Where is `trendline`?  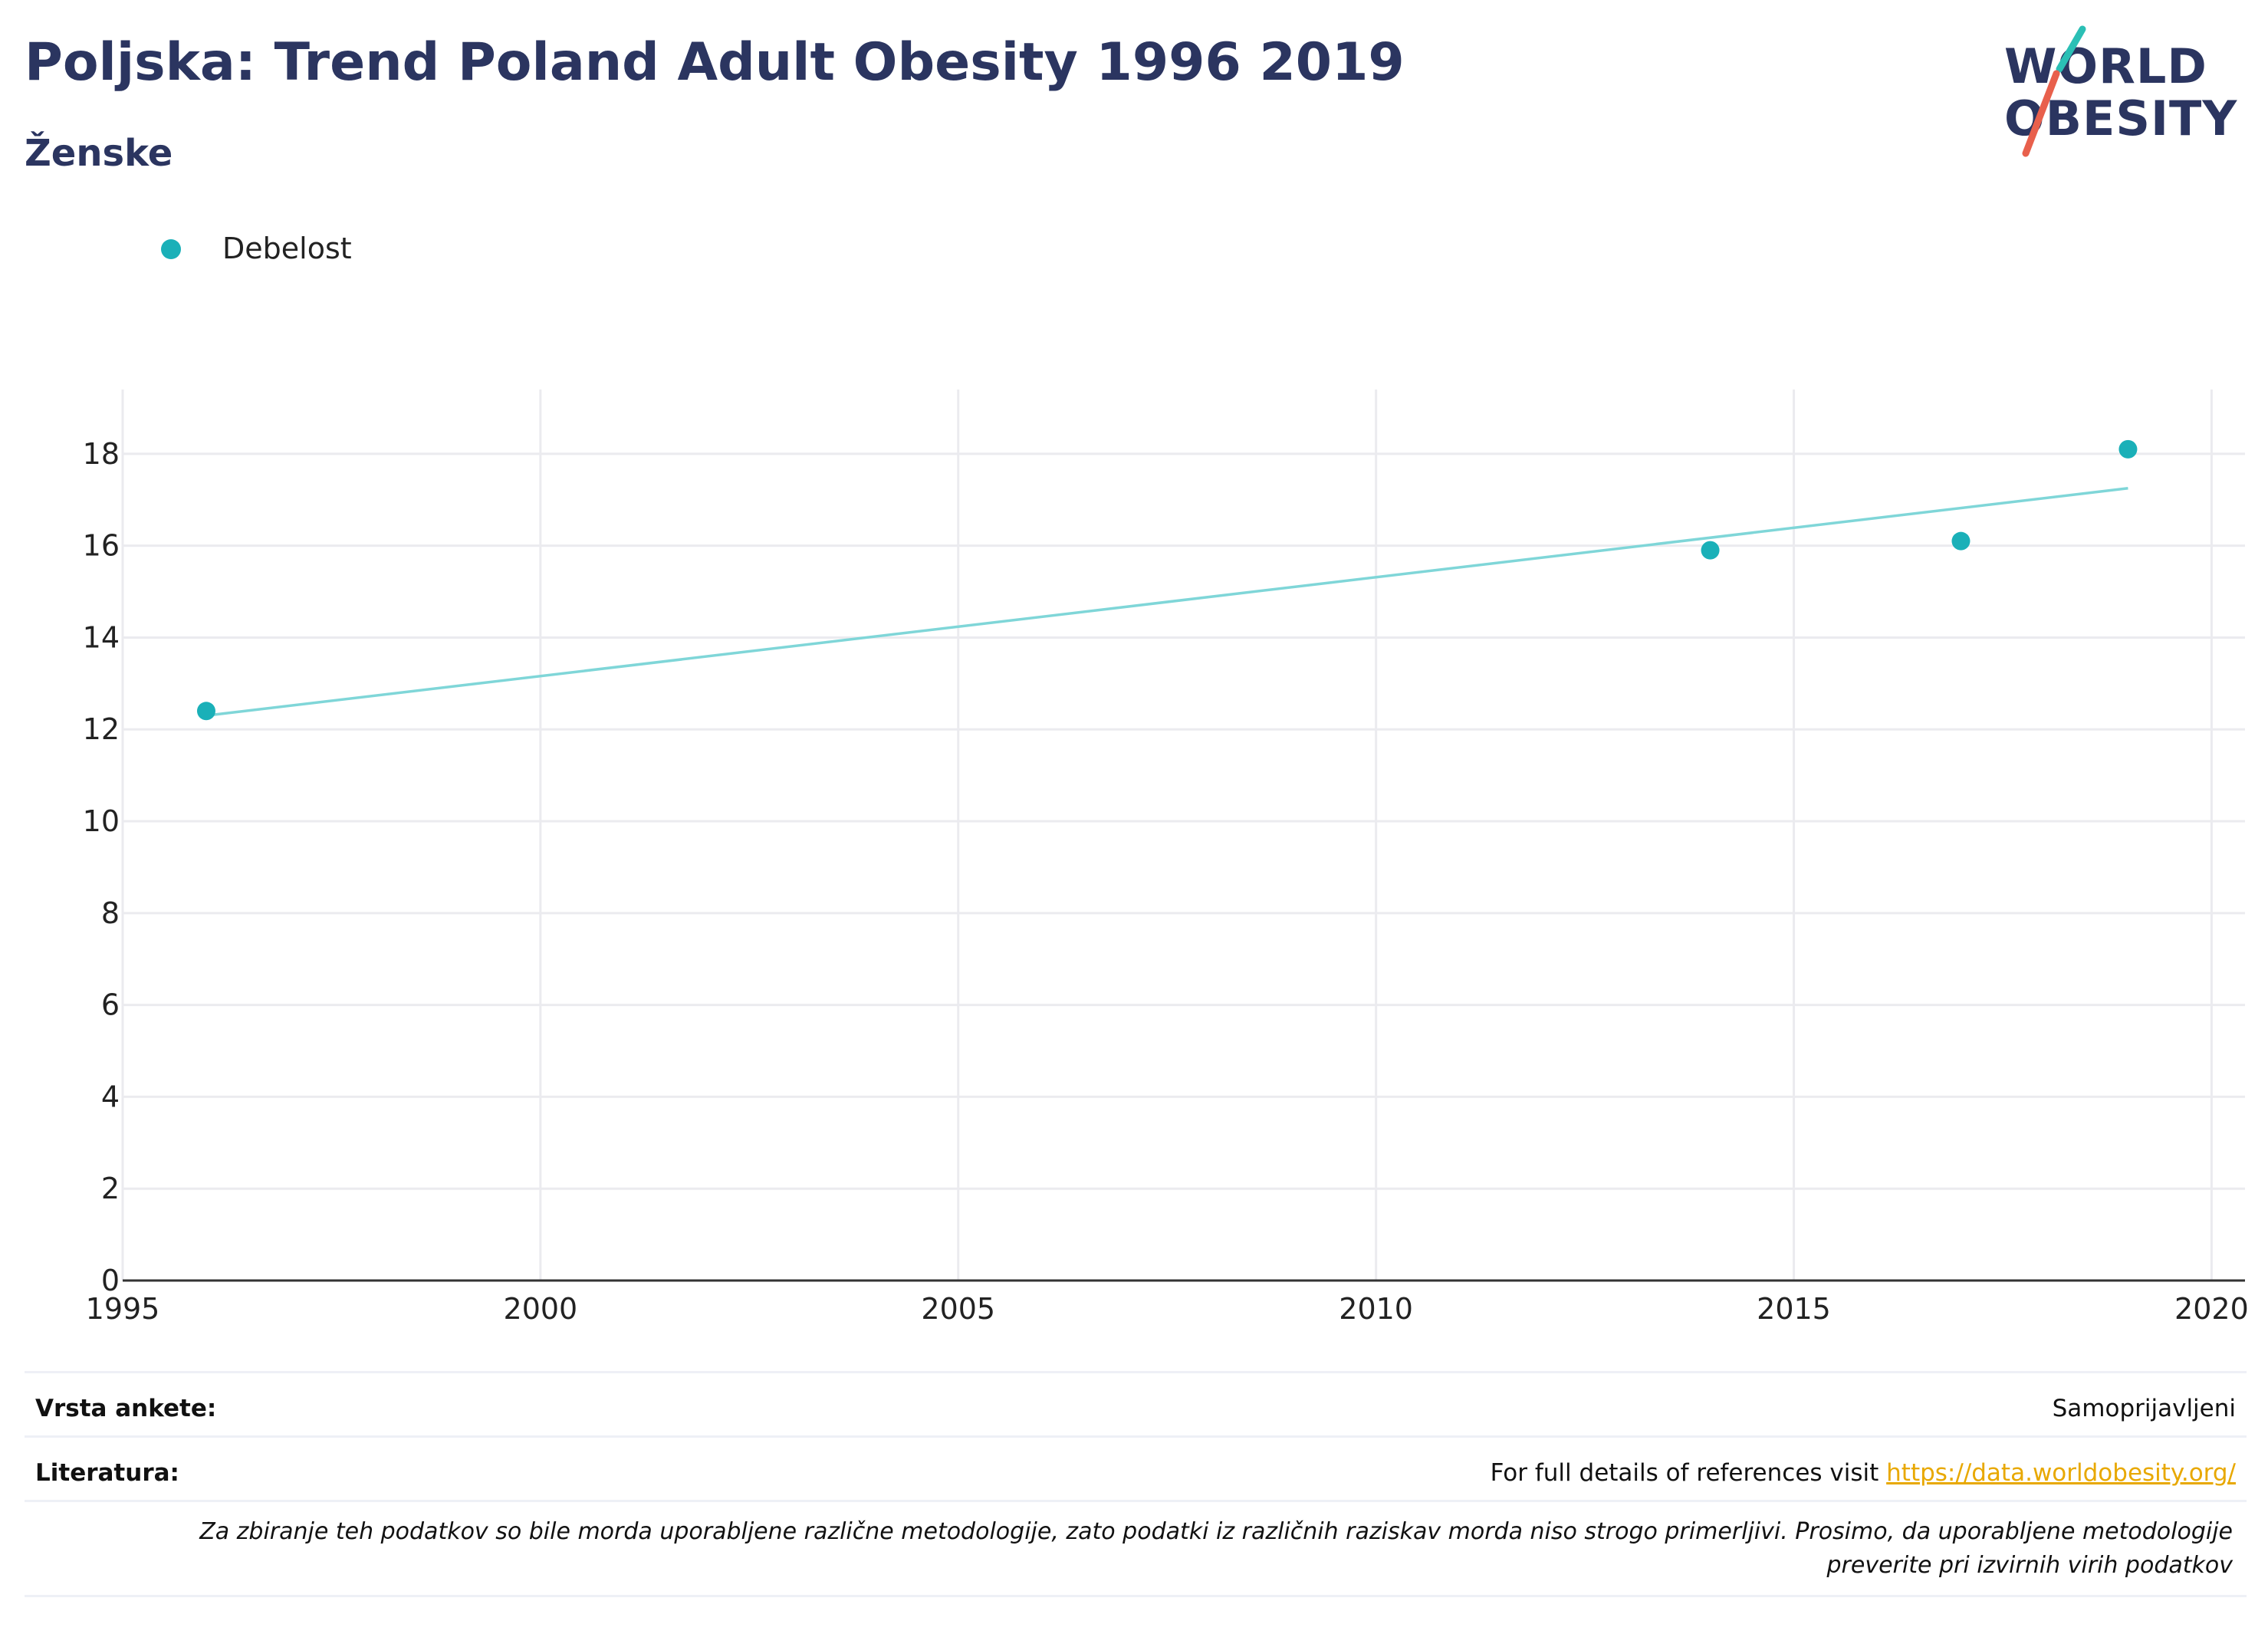
trendline is located at coordinates (1166, 603).